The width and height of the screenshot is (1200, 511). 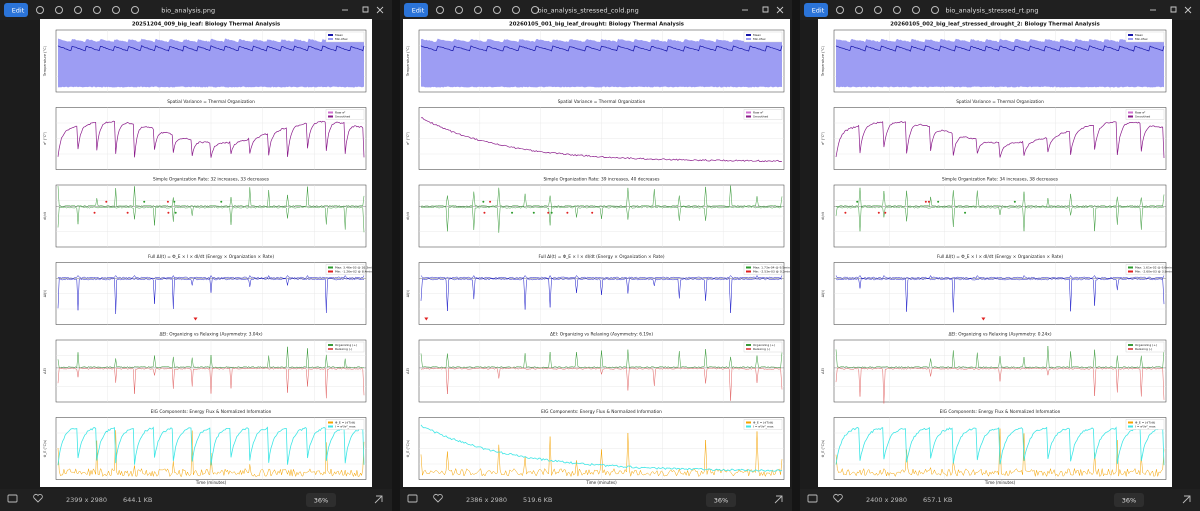 I want to click on information-line, so click(x=211, y=446).